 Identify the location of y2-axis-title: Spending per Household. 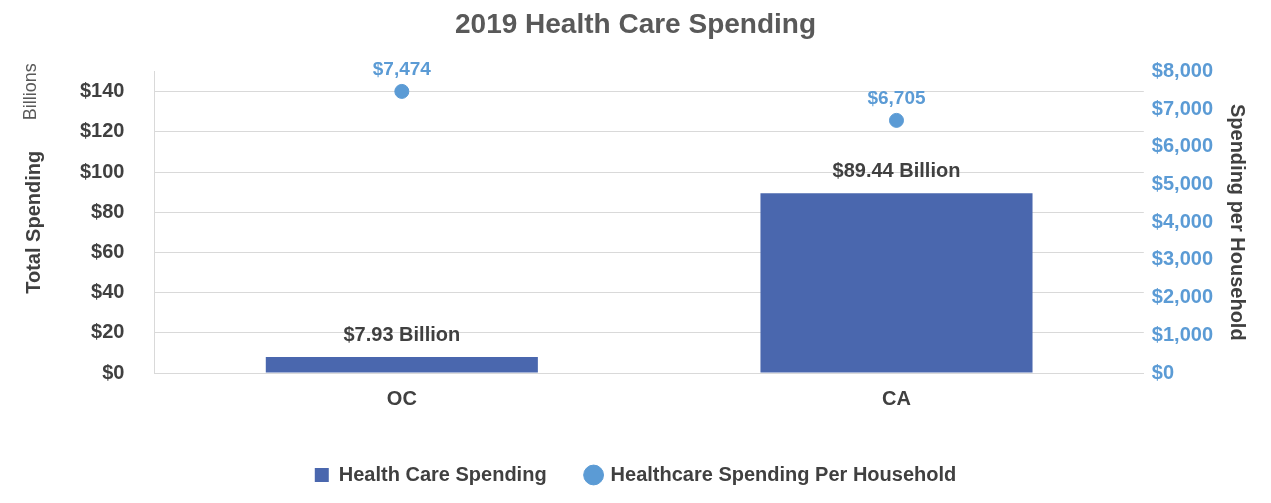
(1238, 222).